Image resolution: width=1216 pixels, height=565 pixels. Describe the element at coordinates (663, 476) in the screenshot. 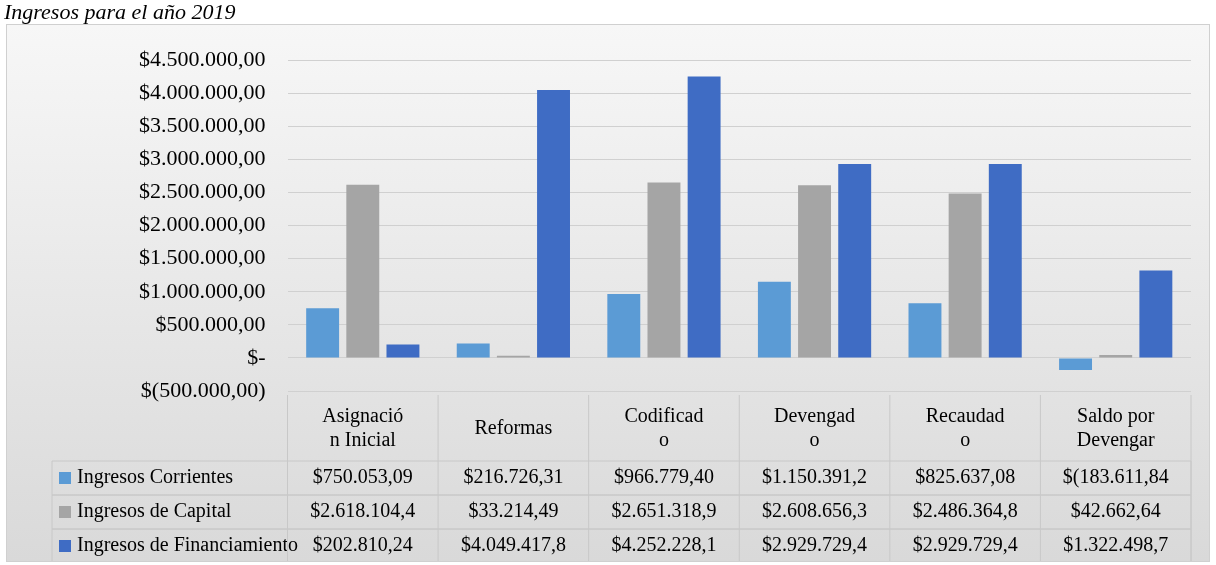

I see `data-label: $966.779,40` at that location.